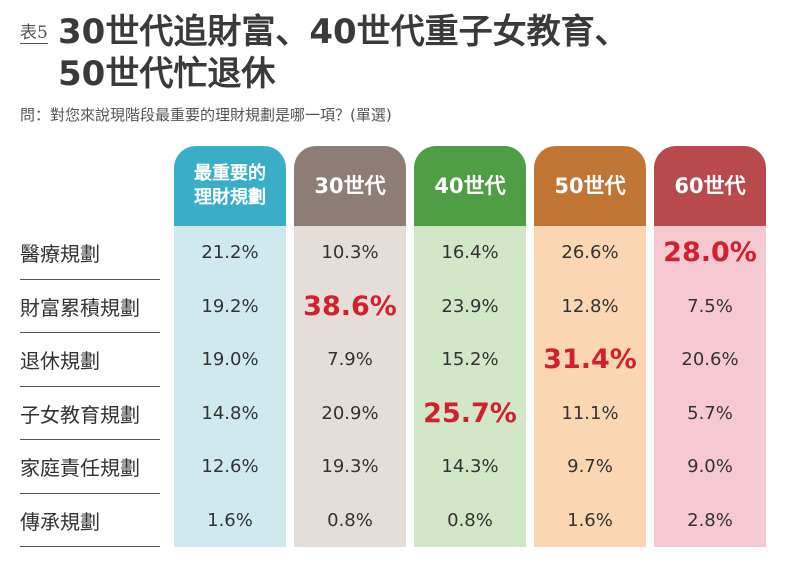 The width and height of the screenshot is (792, 579). I want to click on value-cell: 16.4%, so click(470, 253).